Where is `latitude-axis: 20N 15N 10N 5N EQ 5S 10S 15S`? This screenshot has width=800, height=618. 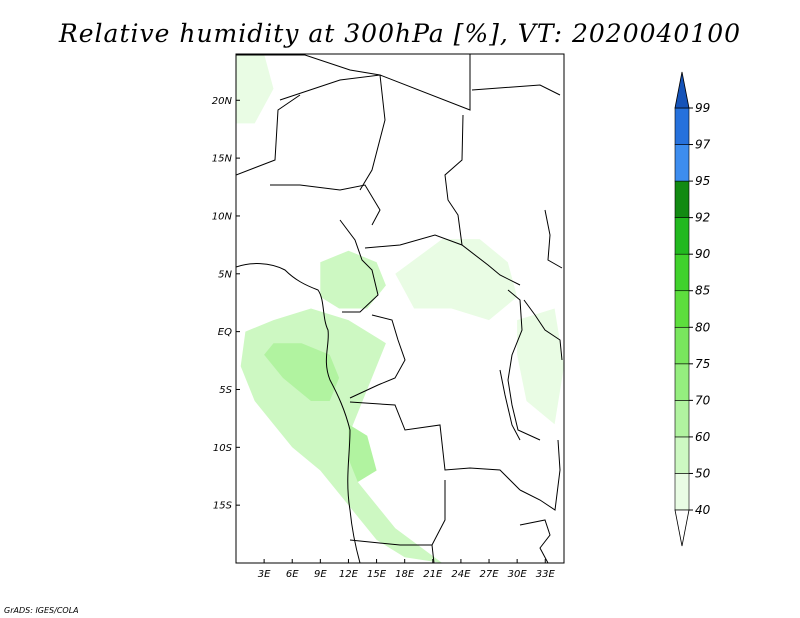
latitude-axis: 20N 15N 10N 5N EQ 5S 10S 15S is located at coordinates (226, 304).